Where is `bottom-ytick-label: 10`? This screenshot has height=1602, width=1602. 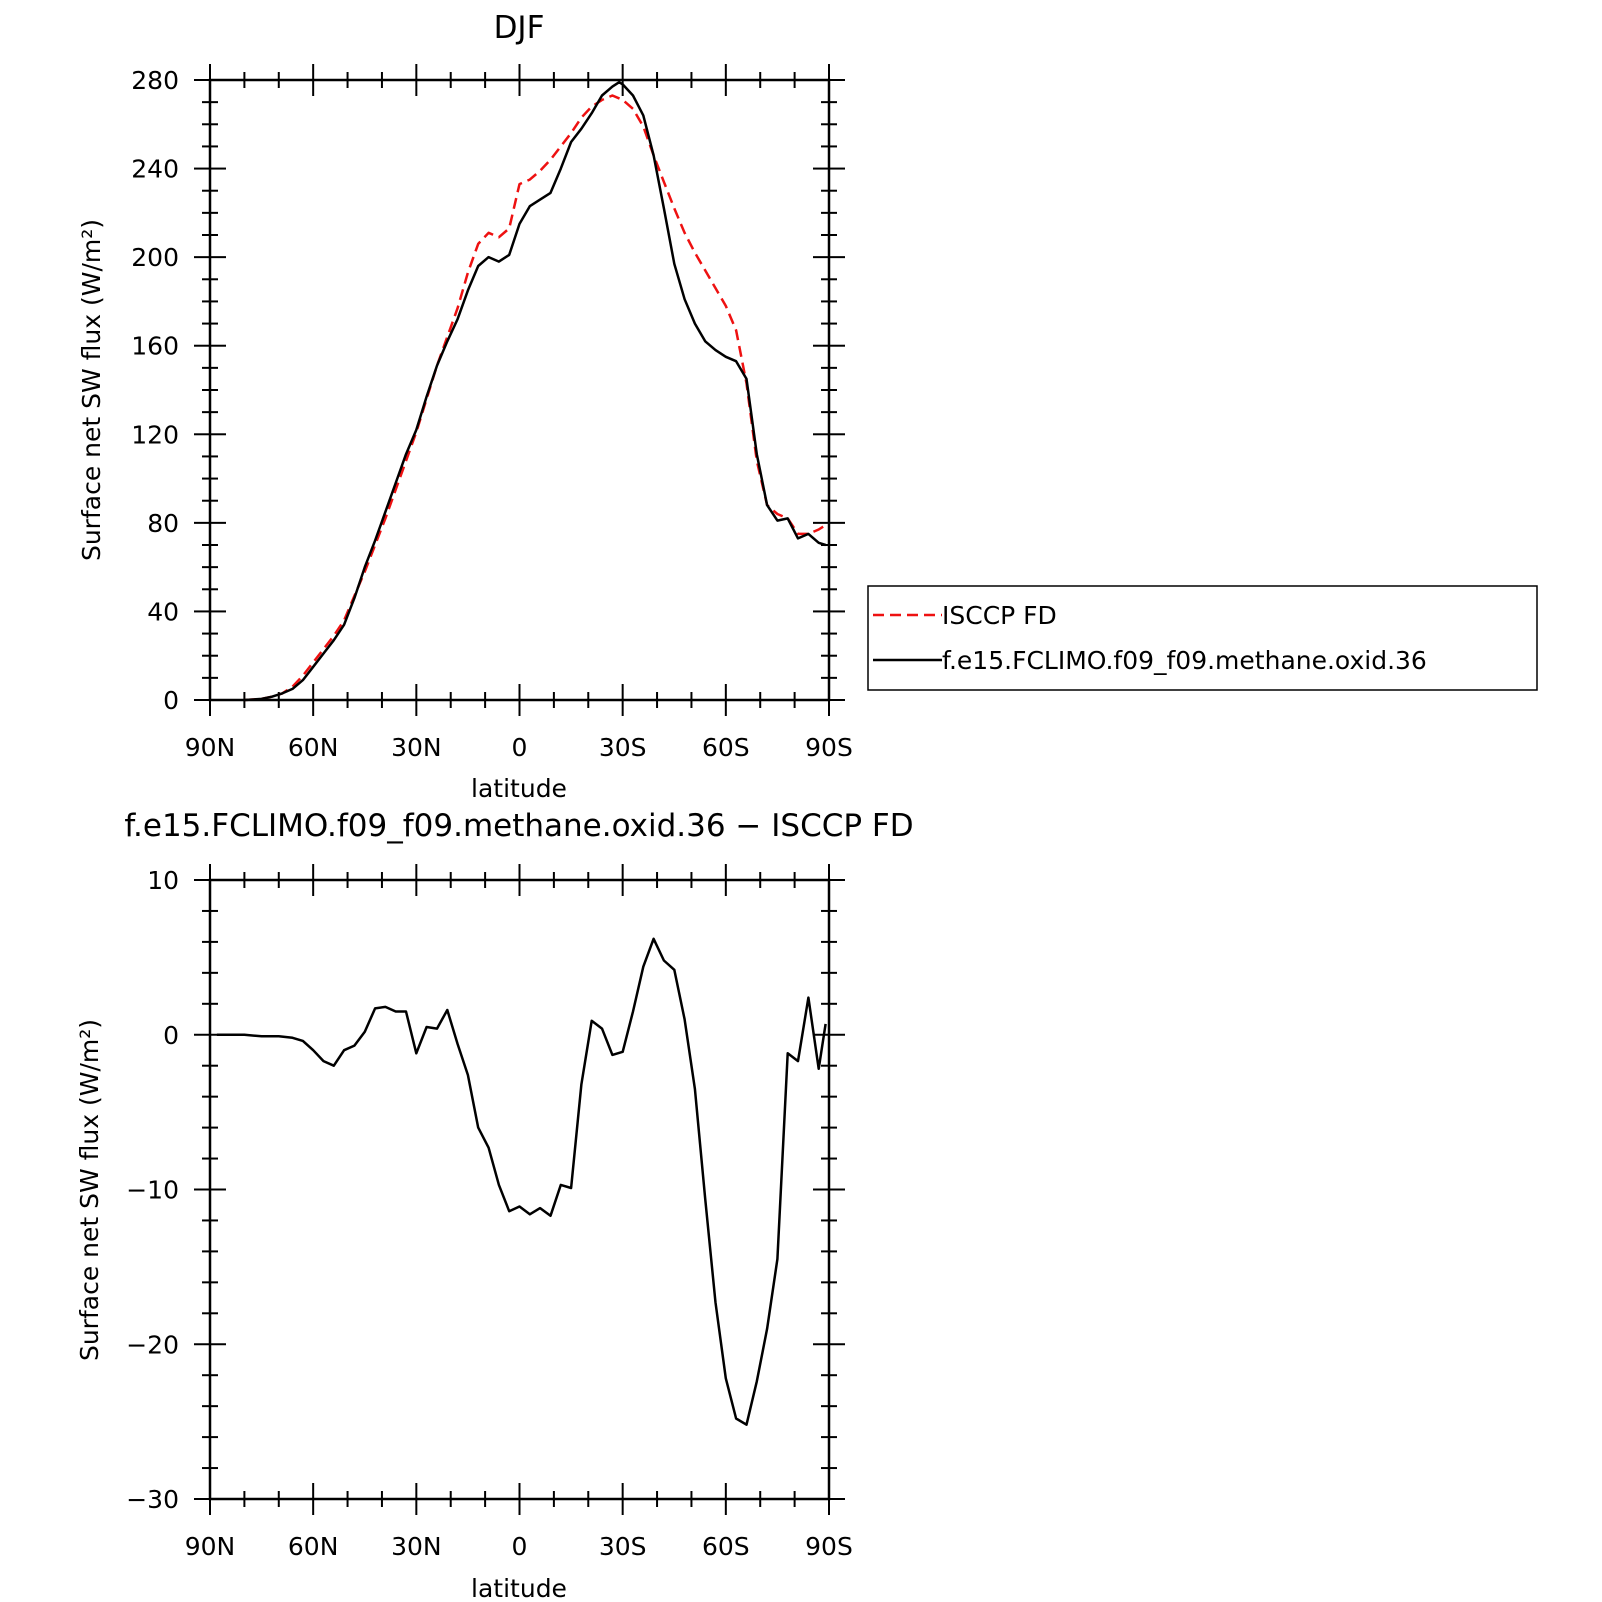
bottom-ytick-label: 10 is located at coordinates (163, 880).